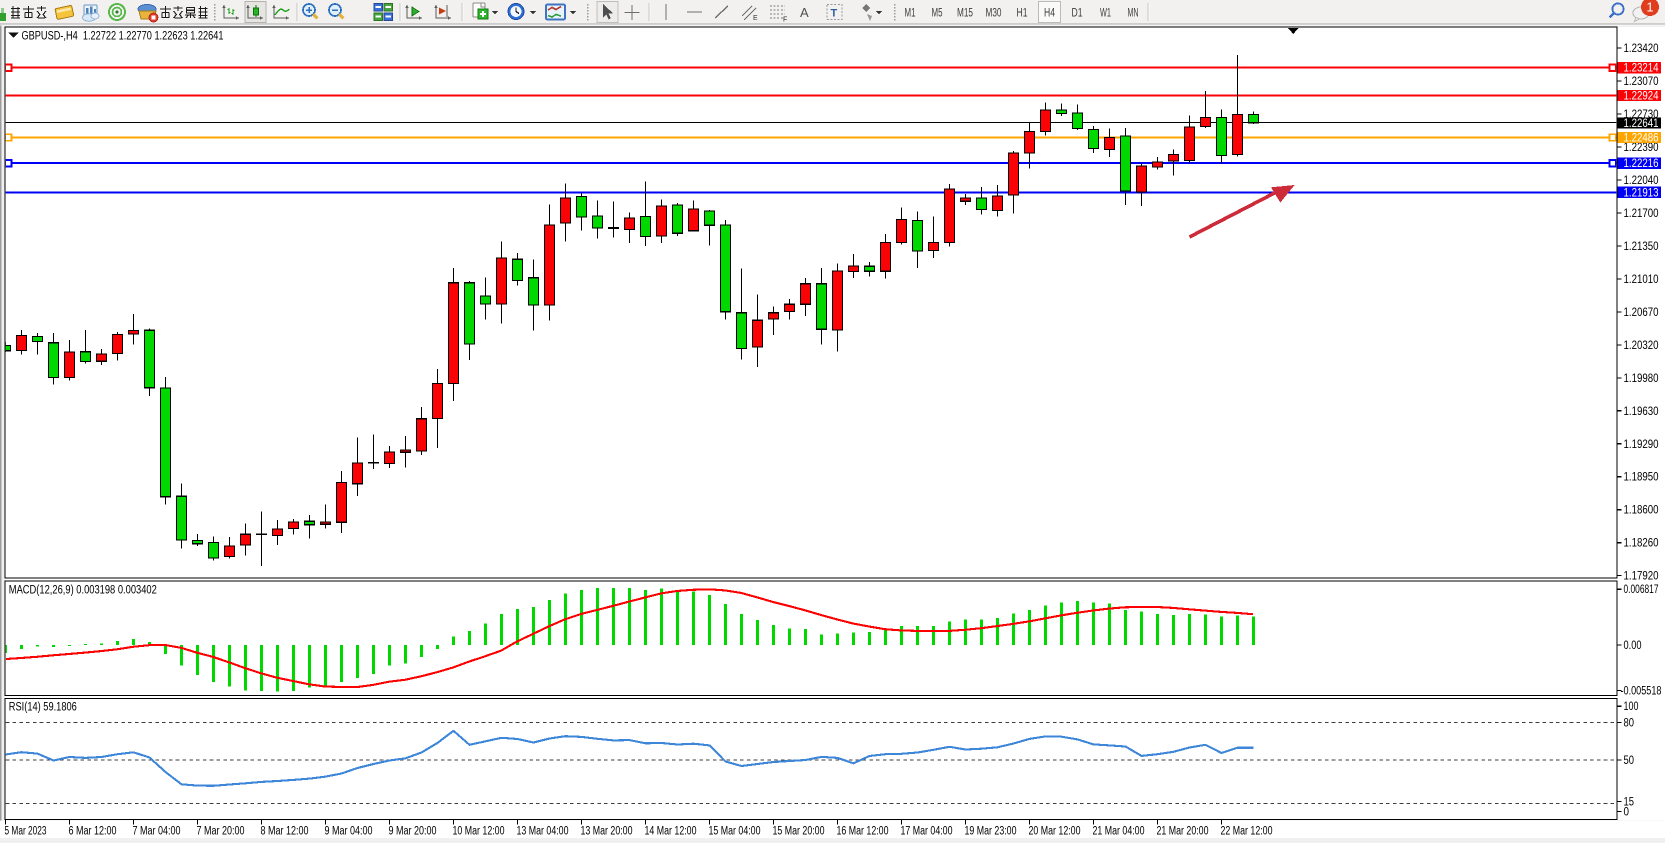 This screenshot has height=843, width=1665. I want to click on svg-text: 1.22390, so click(1641, 148).